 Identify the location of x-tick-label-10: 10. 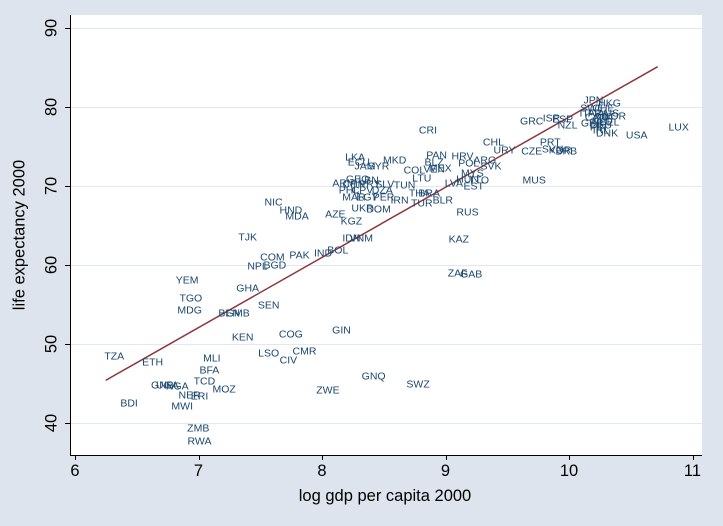
(569, 471).